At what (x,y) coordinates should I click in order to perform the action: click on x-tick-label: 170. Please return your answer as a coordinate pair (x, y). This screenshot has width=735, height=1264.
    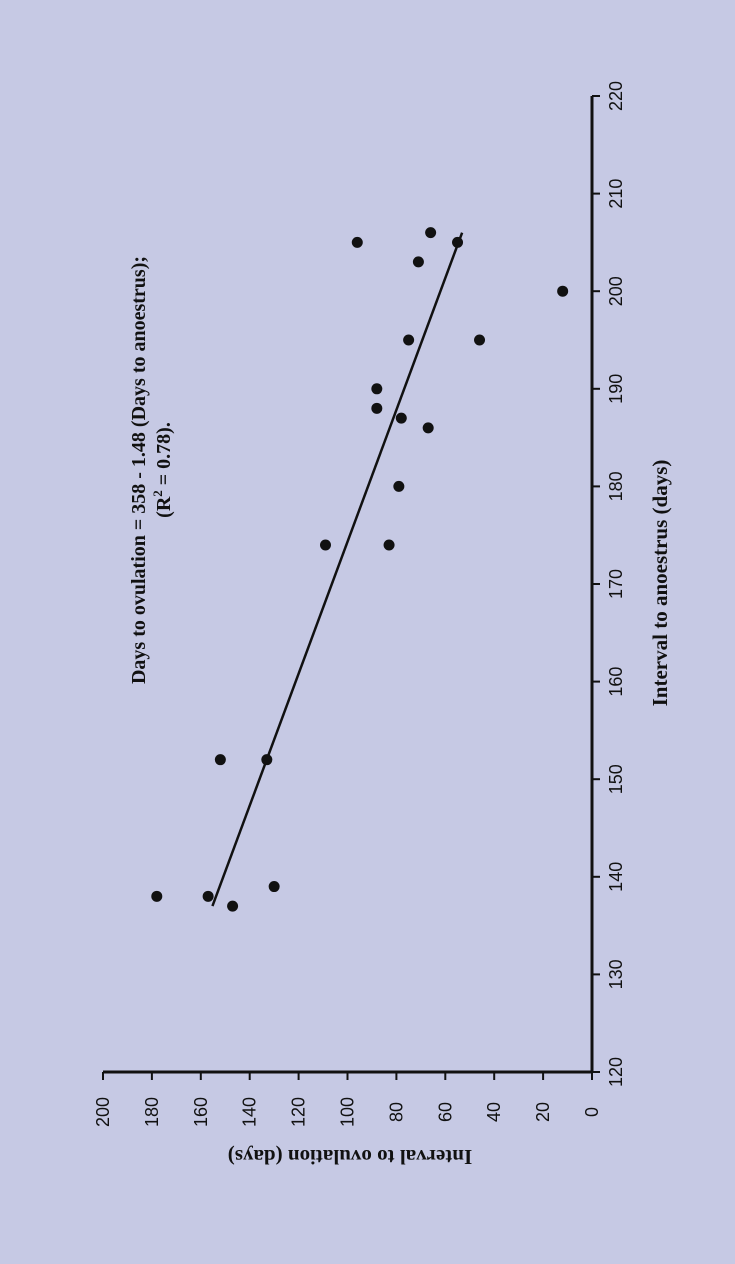
    Looking at the image, I should click on (616, 584).